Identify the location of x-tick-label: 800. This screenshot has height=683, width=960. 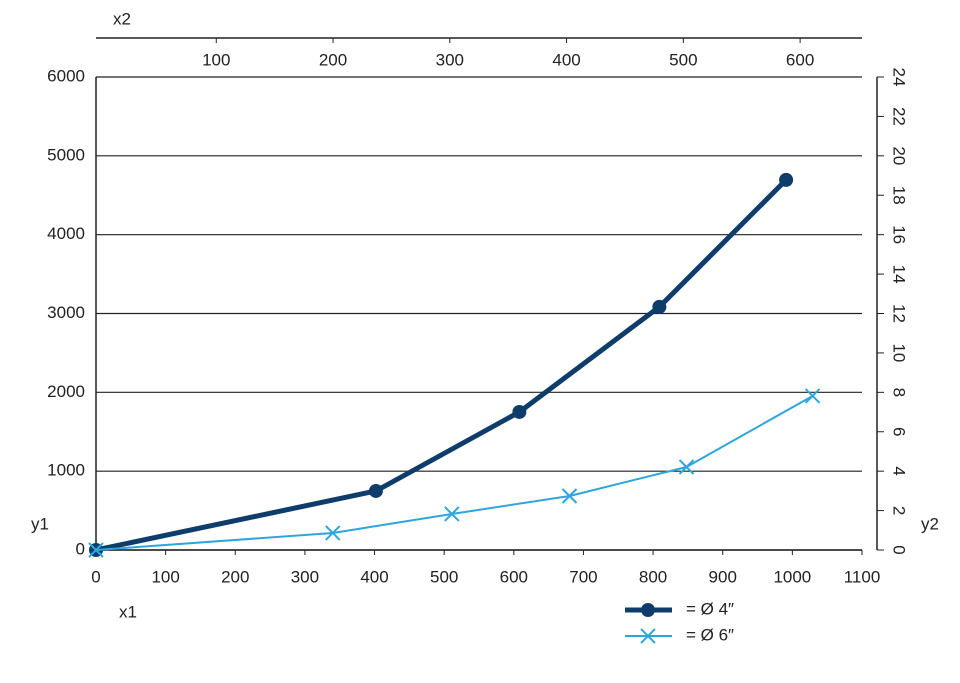
(653, 576).